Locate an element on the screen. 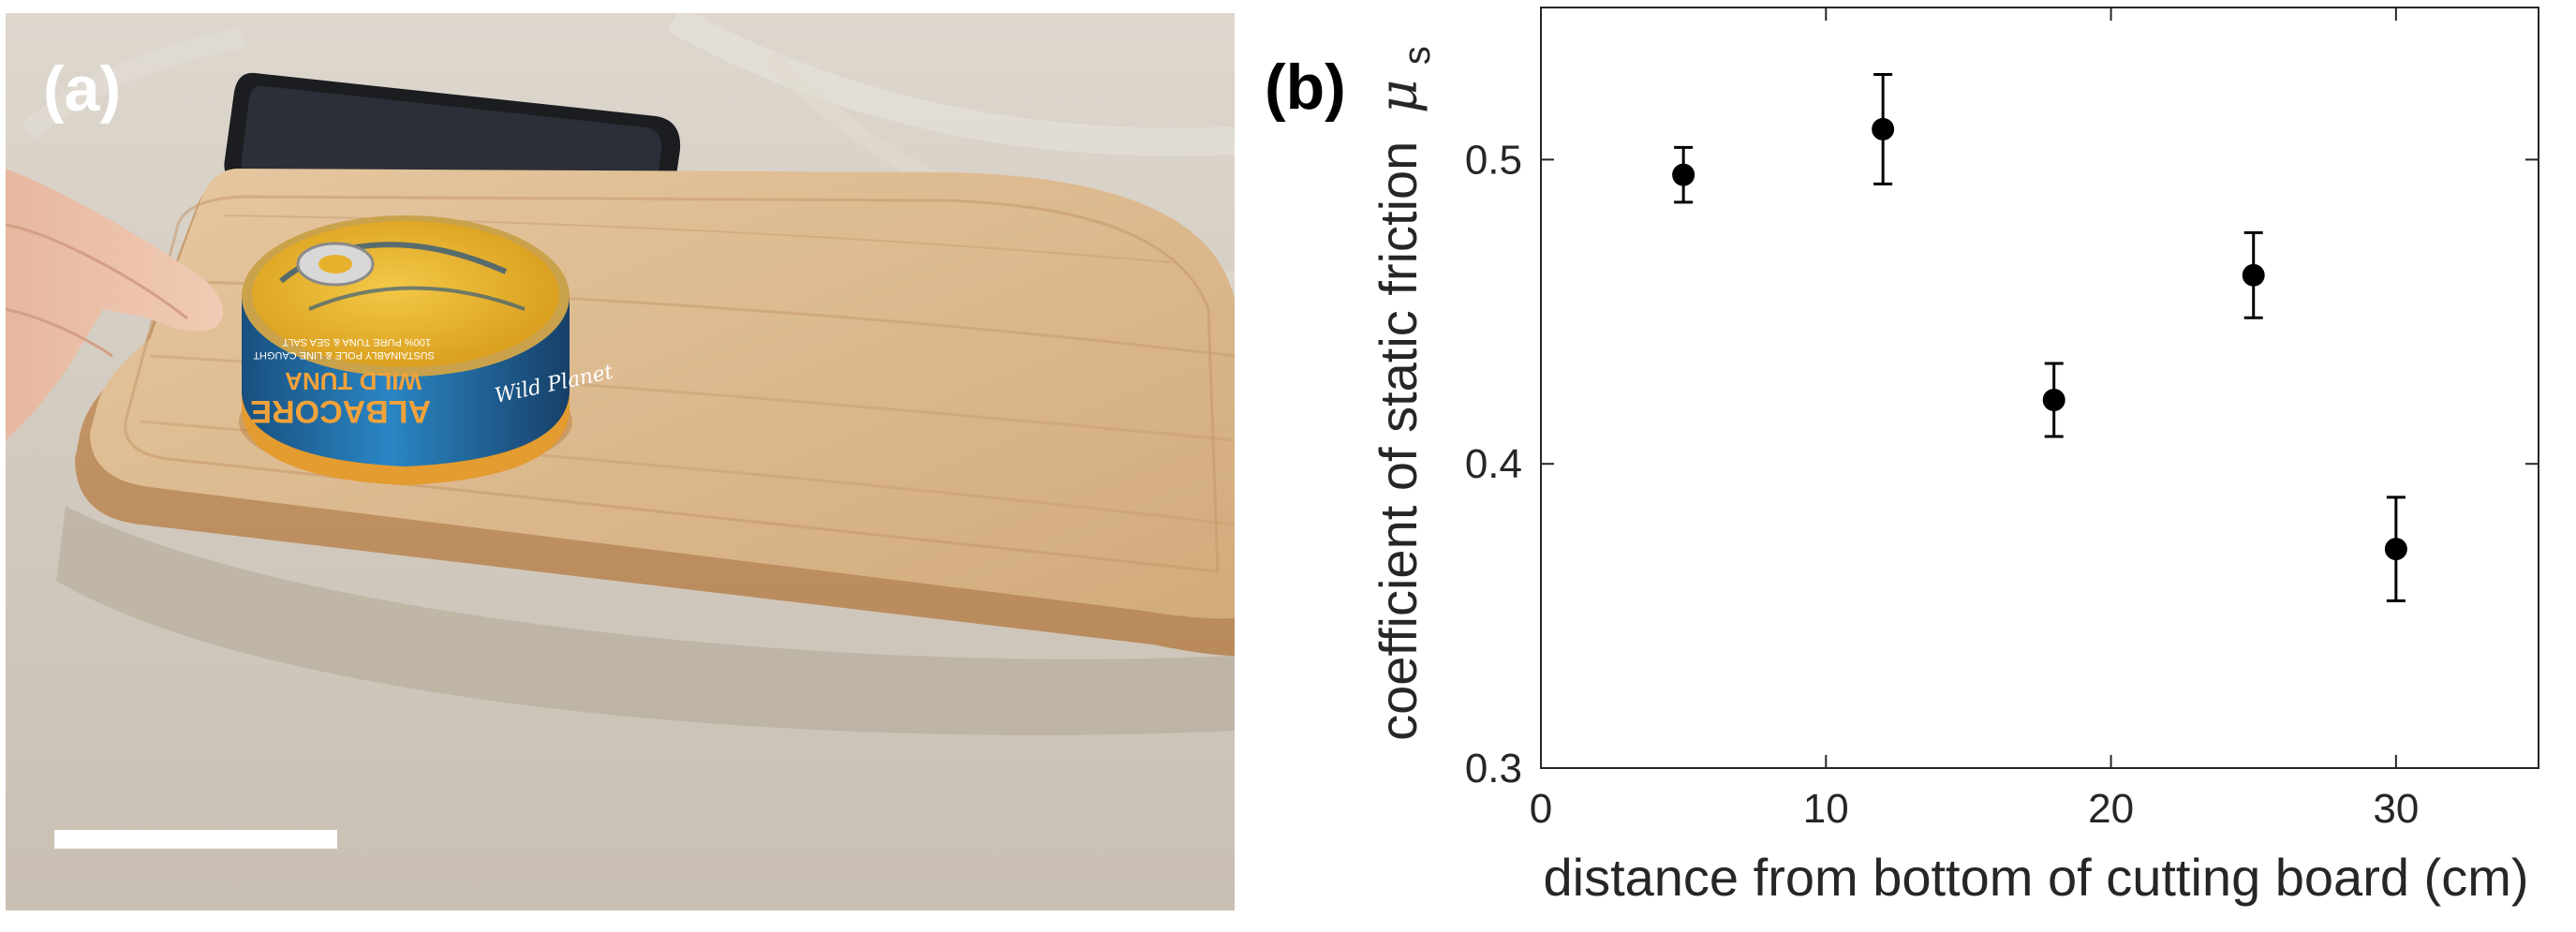  panel-label-b: (b) is located at coordinates (1305, 87).